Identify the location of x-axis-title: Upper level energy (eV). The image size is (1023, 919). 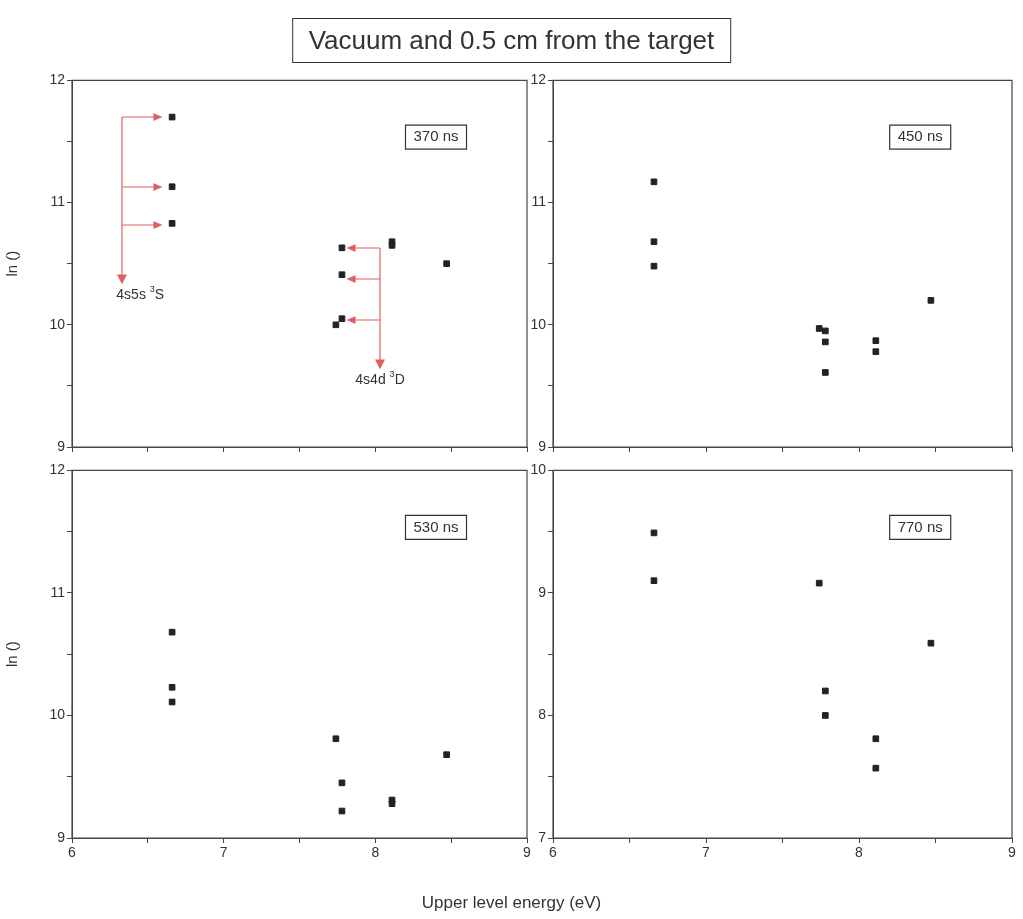
(511, 903).